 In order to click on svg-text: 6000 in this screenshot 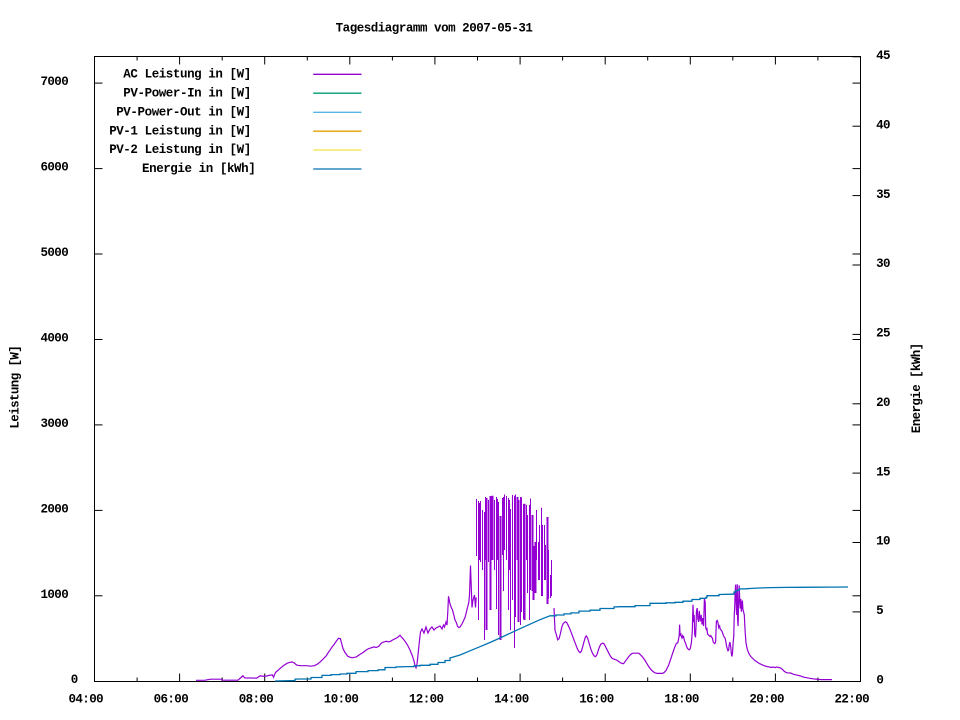, I will do `click(55, 168)`.